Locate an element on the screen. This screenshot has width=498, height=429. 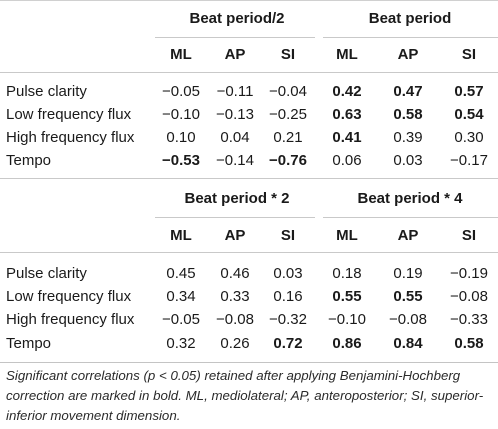
table1-bottom-rule is located at coordinates (249, 178).